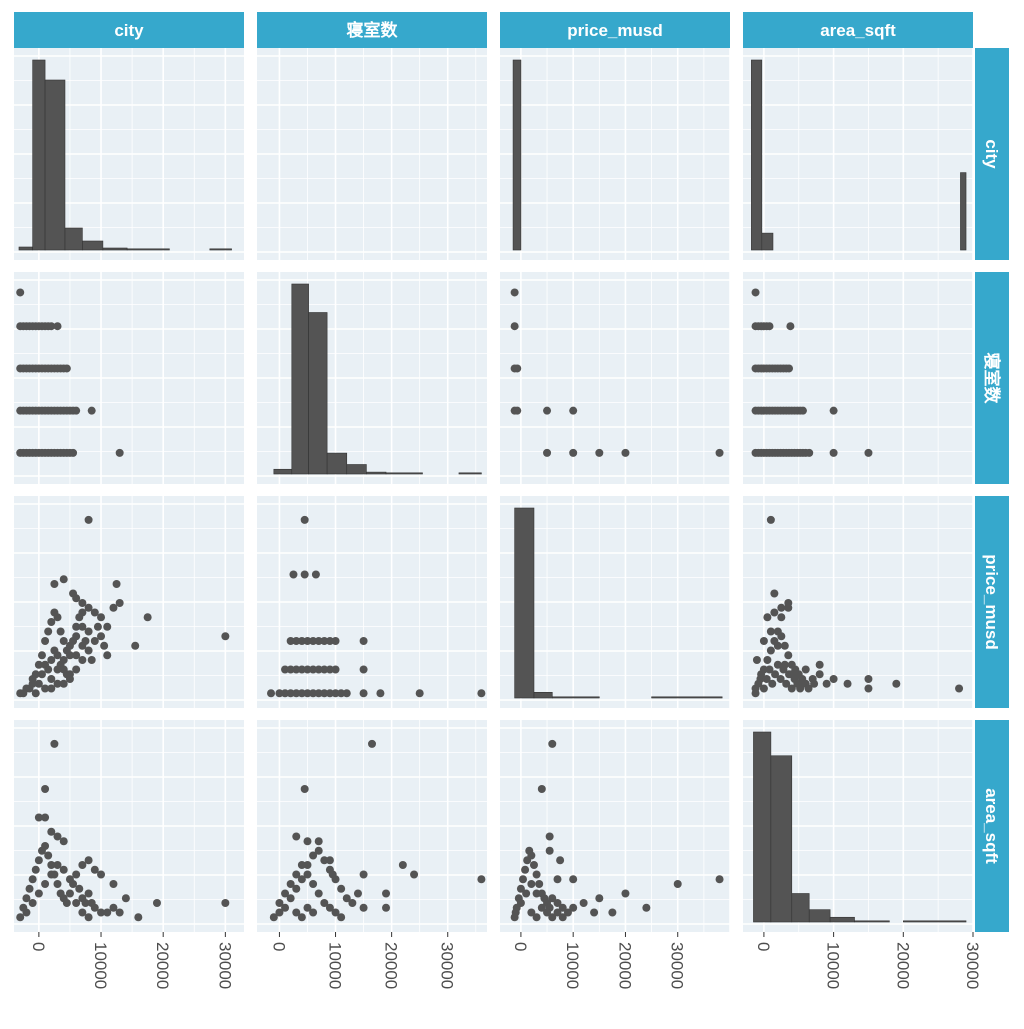  I want to click on strip-top-bedrooms, so click(372, 30).